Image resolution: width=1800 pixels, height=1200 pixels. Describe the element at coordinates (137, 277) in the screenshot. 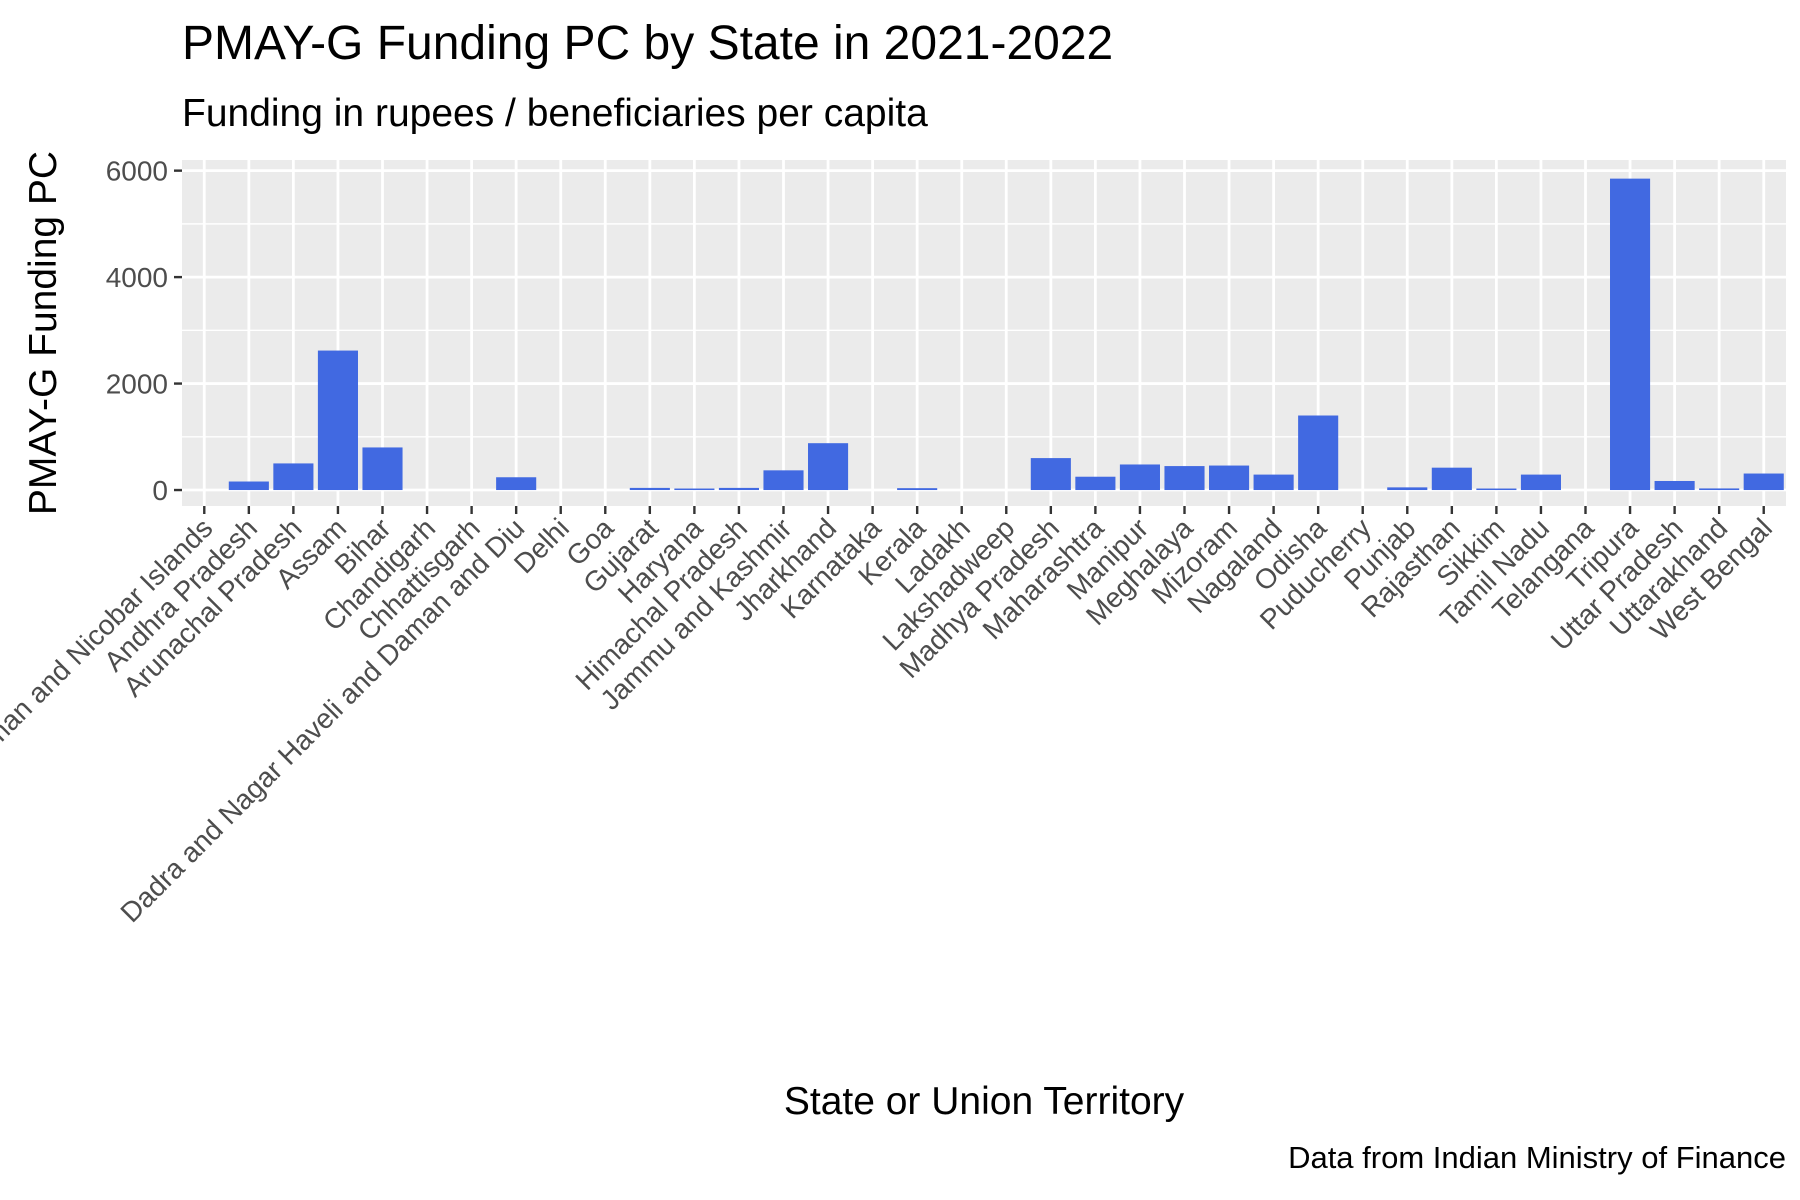

I see `y-tick-label: 4000` at that location.